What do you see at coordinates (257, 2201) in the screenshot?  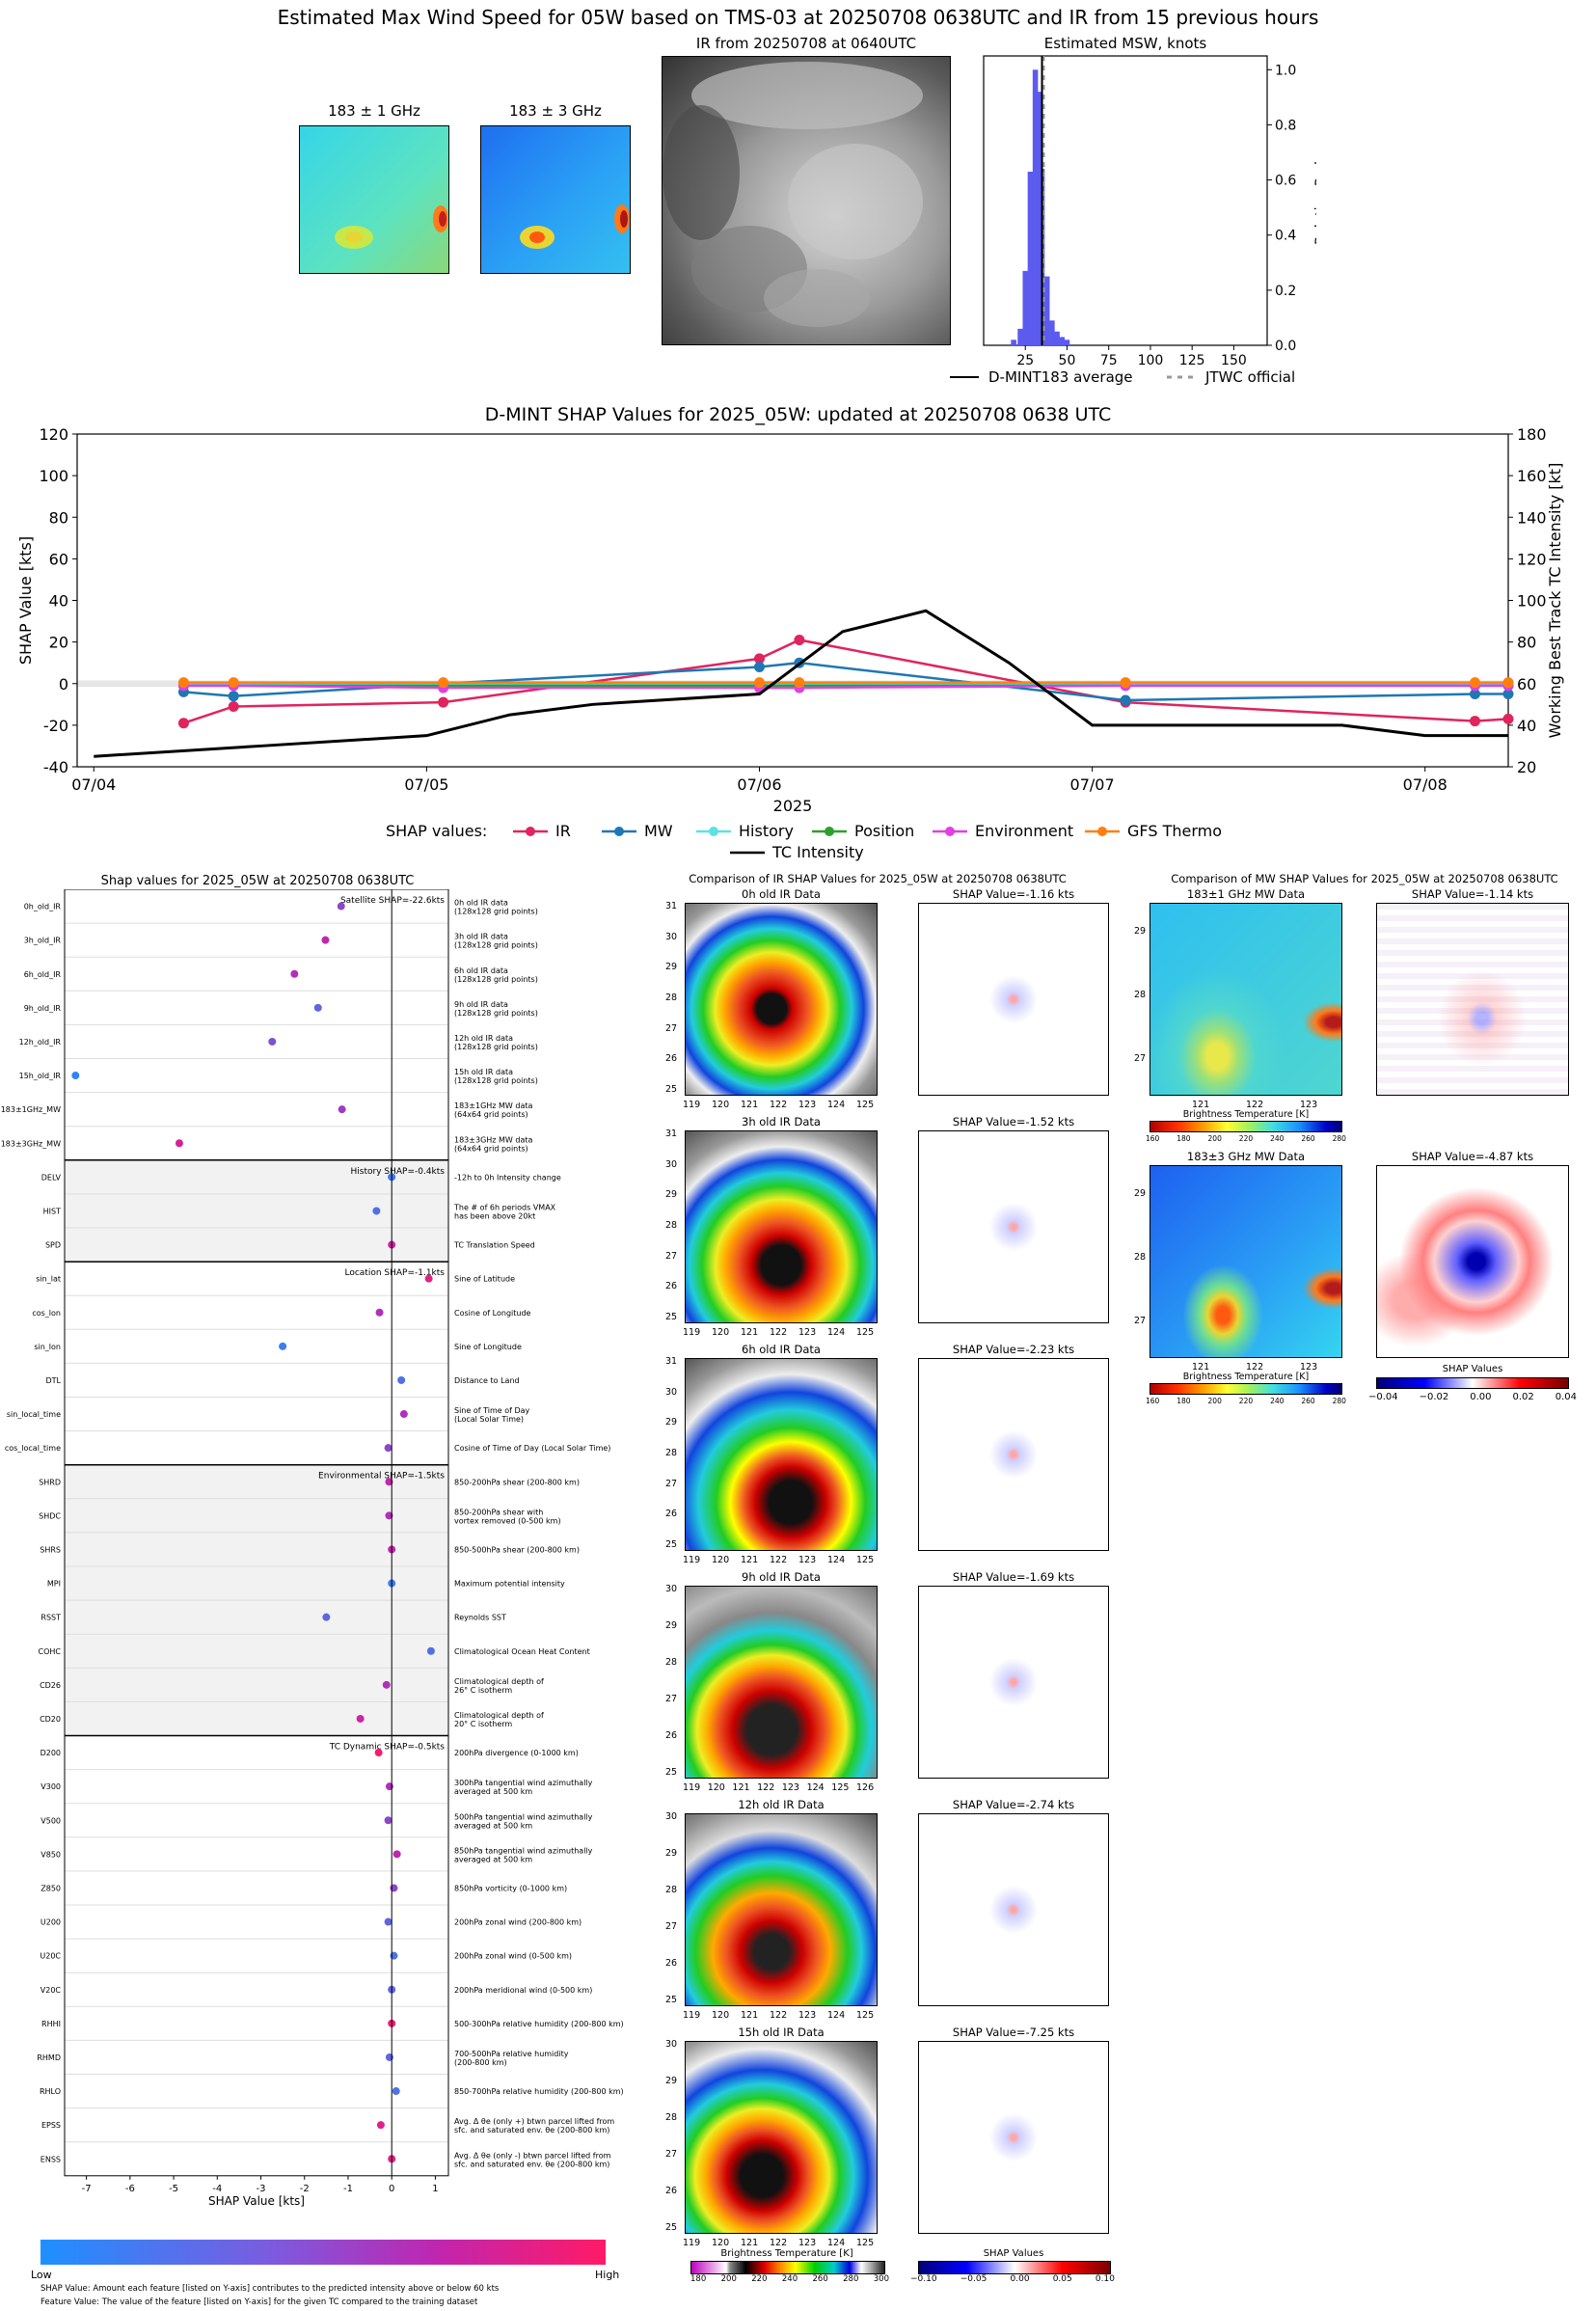 I see `feature-xlabel: SHAP Value [kts]` at bounding box center [257, 2201].